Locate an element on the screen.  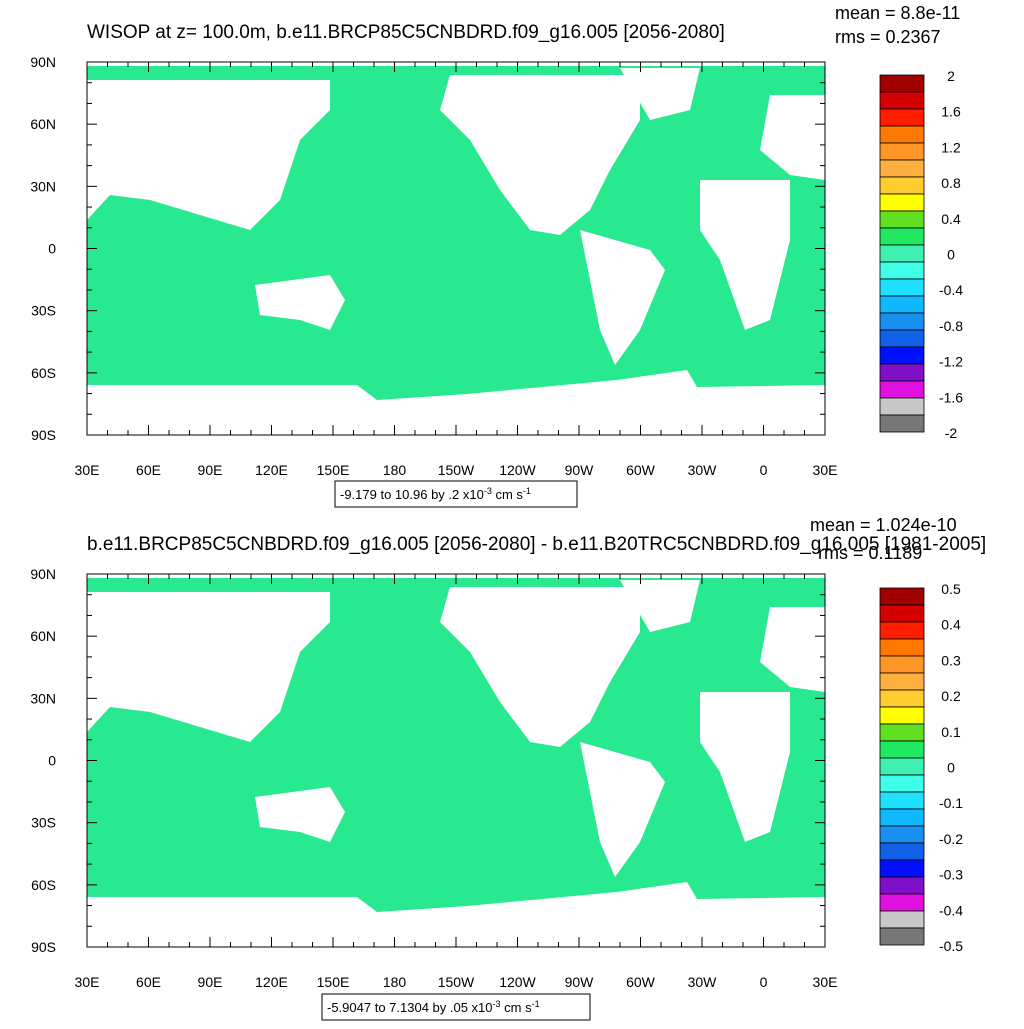
lon-label: 60W is located at coordinates (641, 470).